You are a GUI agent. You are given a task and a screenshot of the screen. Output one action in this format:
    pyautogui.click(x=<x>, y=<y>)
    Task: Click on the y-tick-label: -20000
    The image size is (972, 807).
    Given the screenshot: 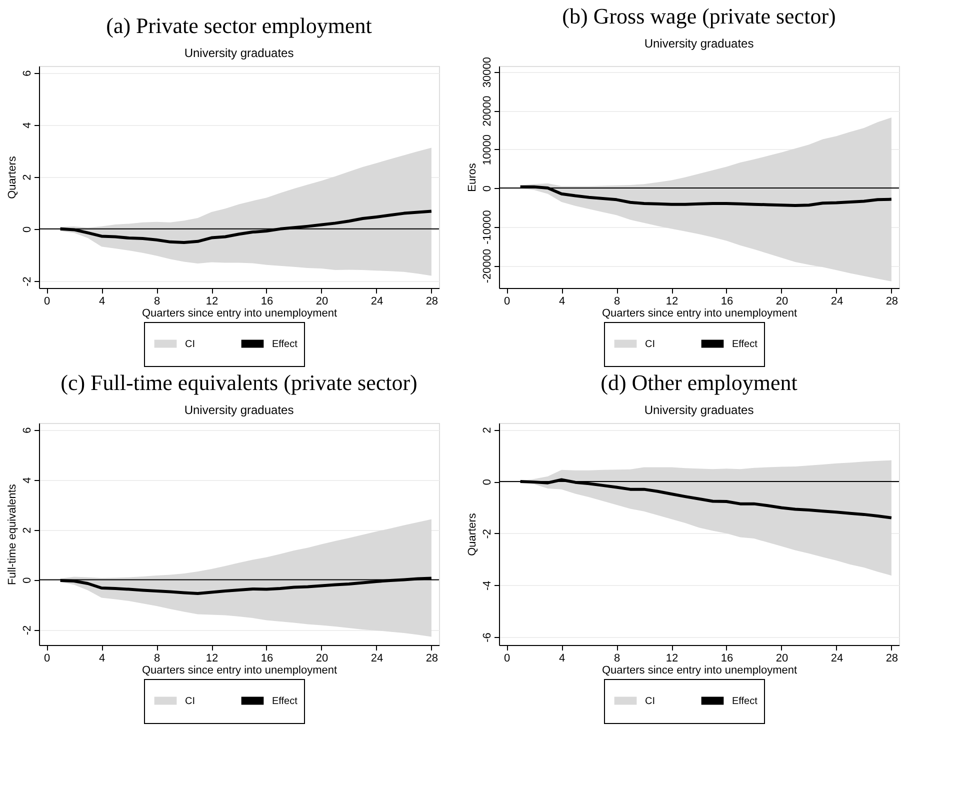 What is the action you would take?
    pyautogui.click(x=488, y=266)
    